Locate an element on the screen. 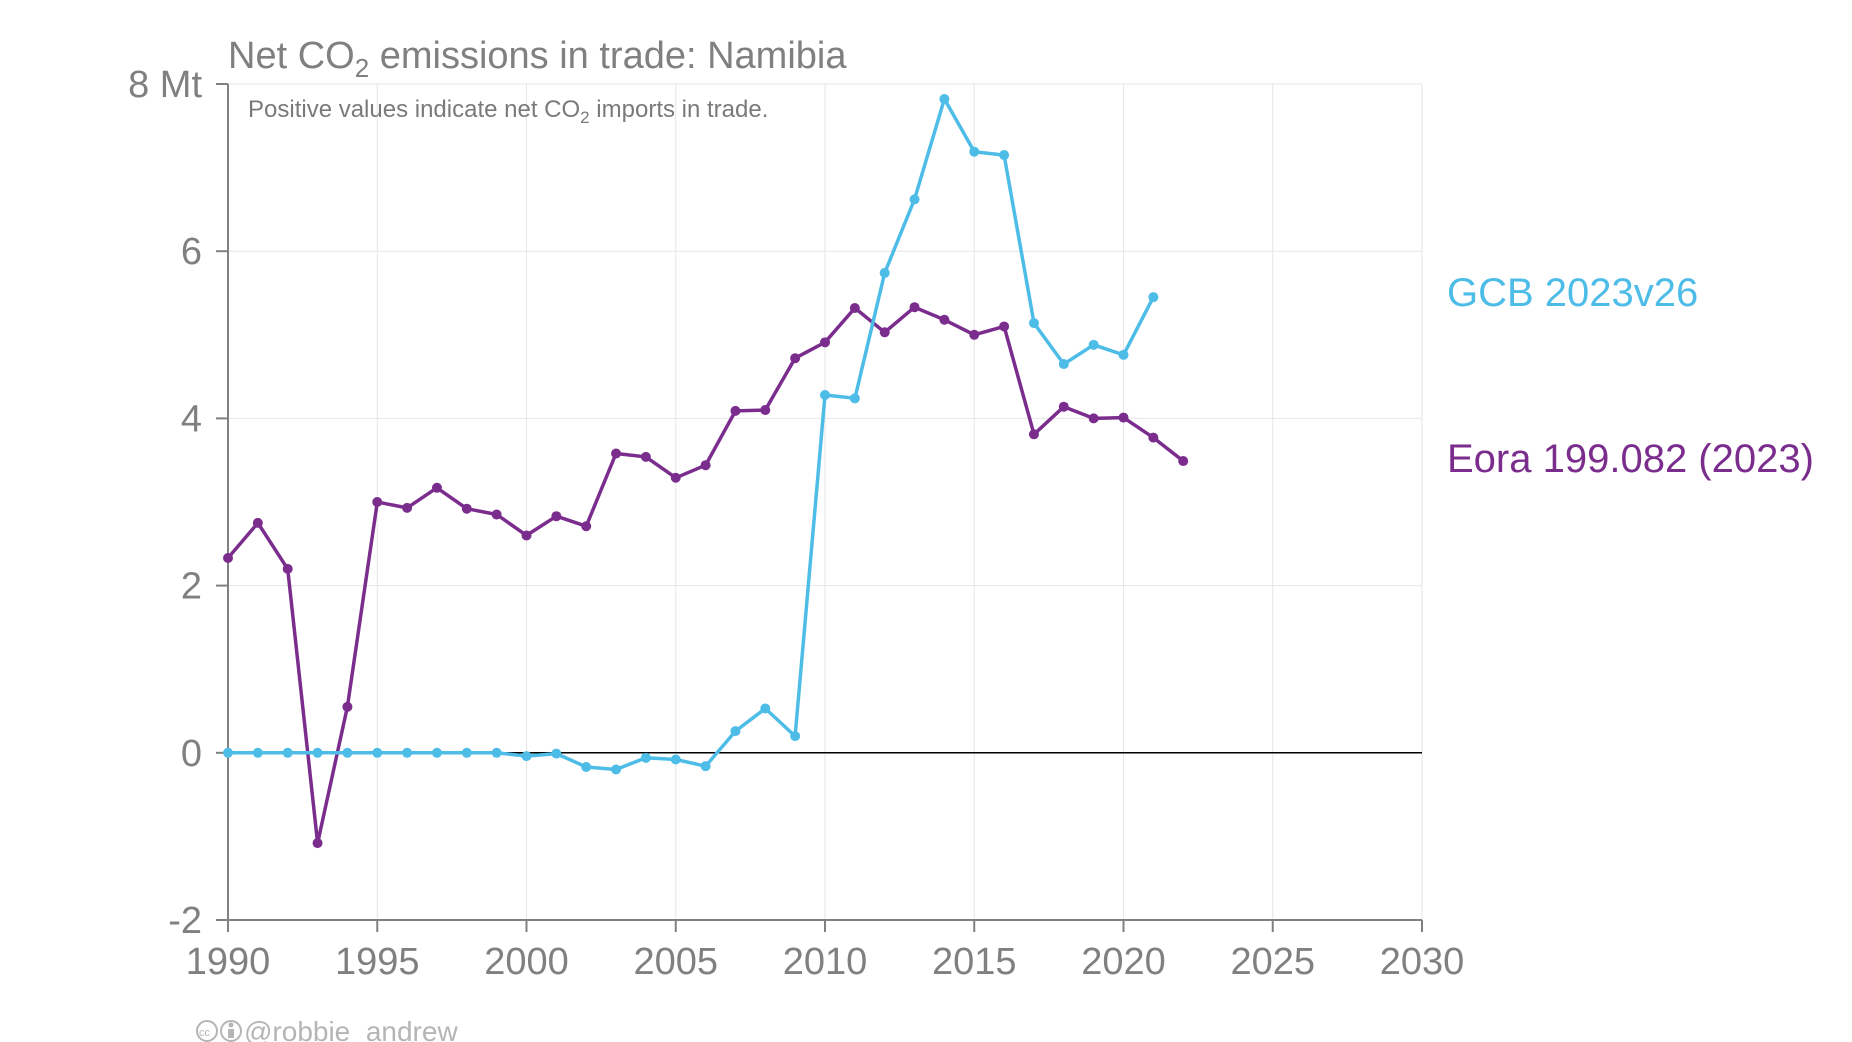 This screenshot has height=1042, width=1852. credit-handle: @robbie_andrew is located at coordinates (351, 1029).